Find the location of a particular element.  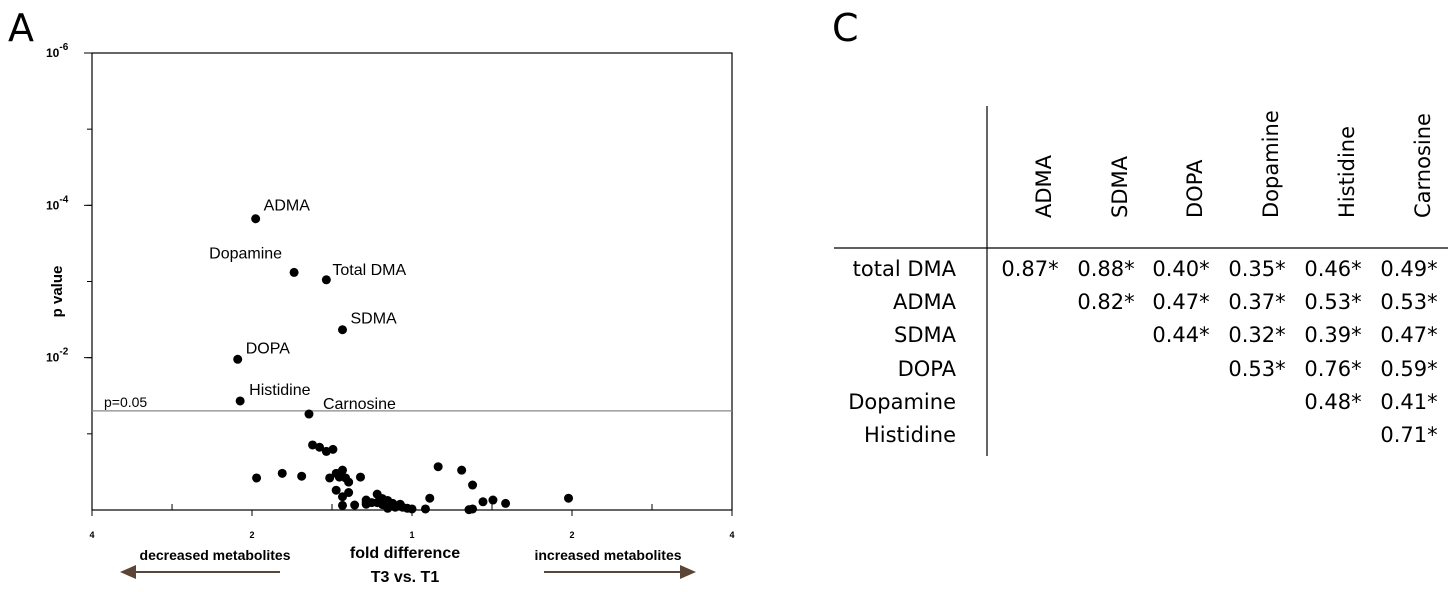

table-cell: 0.41* is located at coordinates (1409, 402).